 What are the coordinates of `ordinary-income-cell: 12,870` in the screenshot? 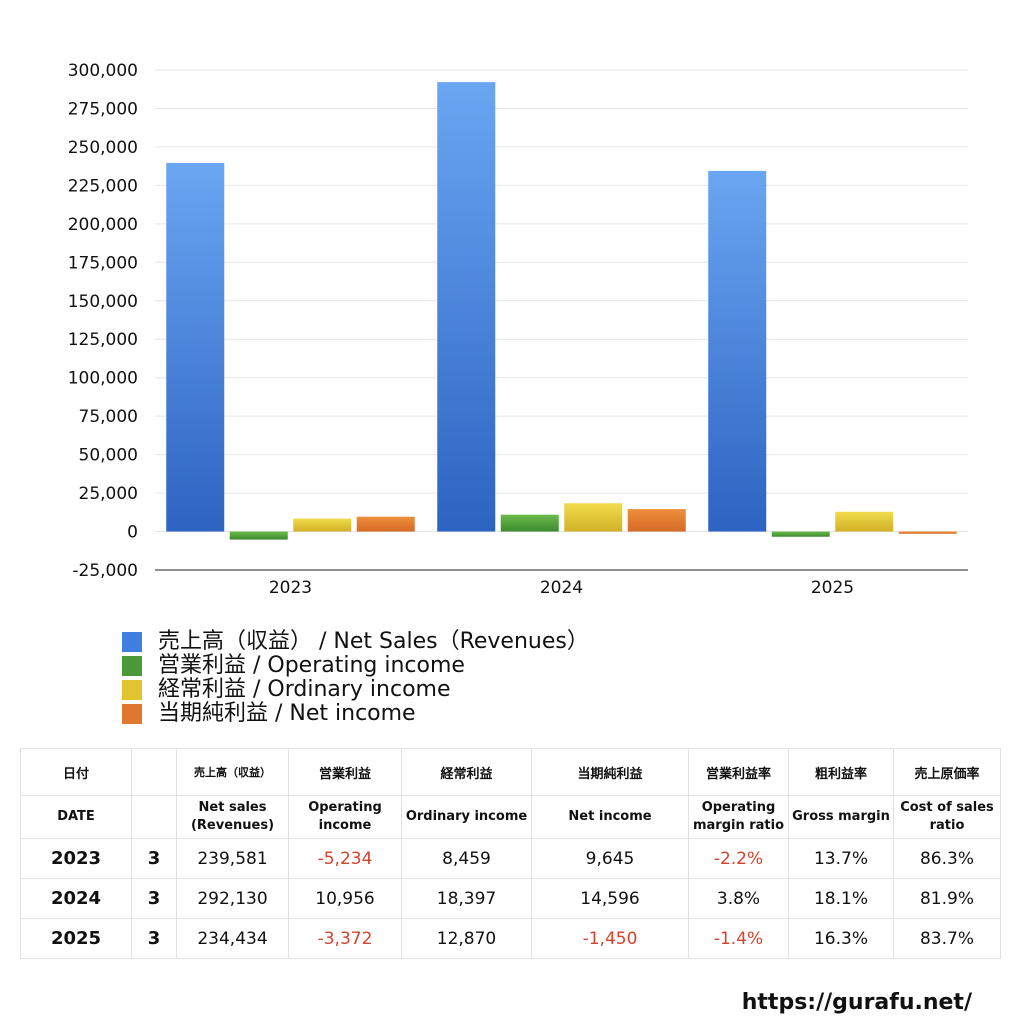 It's located at (466, 938).